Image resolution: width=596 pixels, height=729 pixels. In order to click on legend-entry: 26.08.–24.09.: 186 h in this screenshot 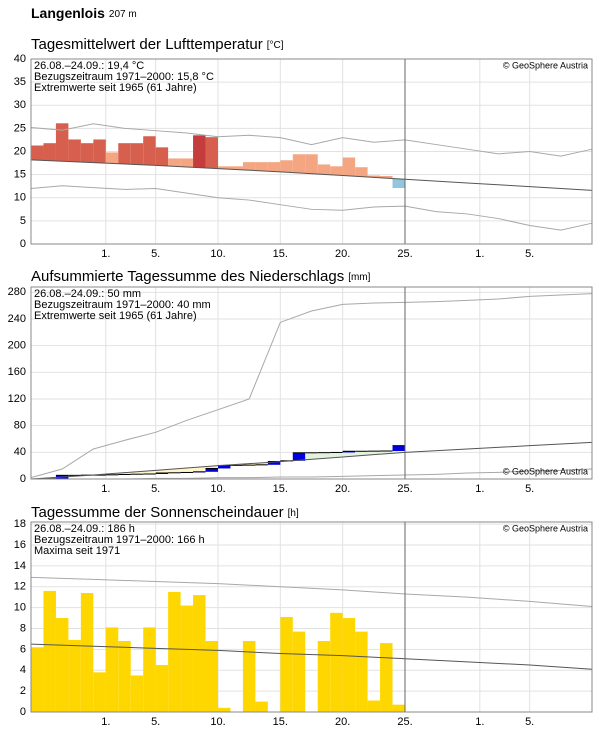, I will do `click(84, 529)`.